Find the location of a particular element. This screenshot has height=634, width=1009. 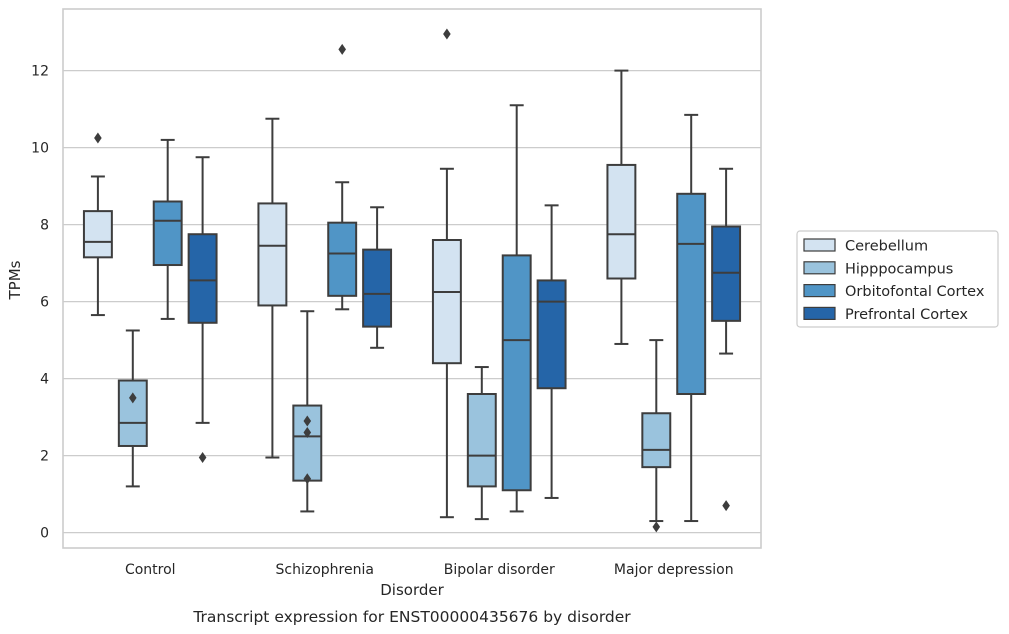

y-tick-label: 2 is located at coordinates (44, 457).